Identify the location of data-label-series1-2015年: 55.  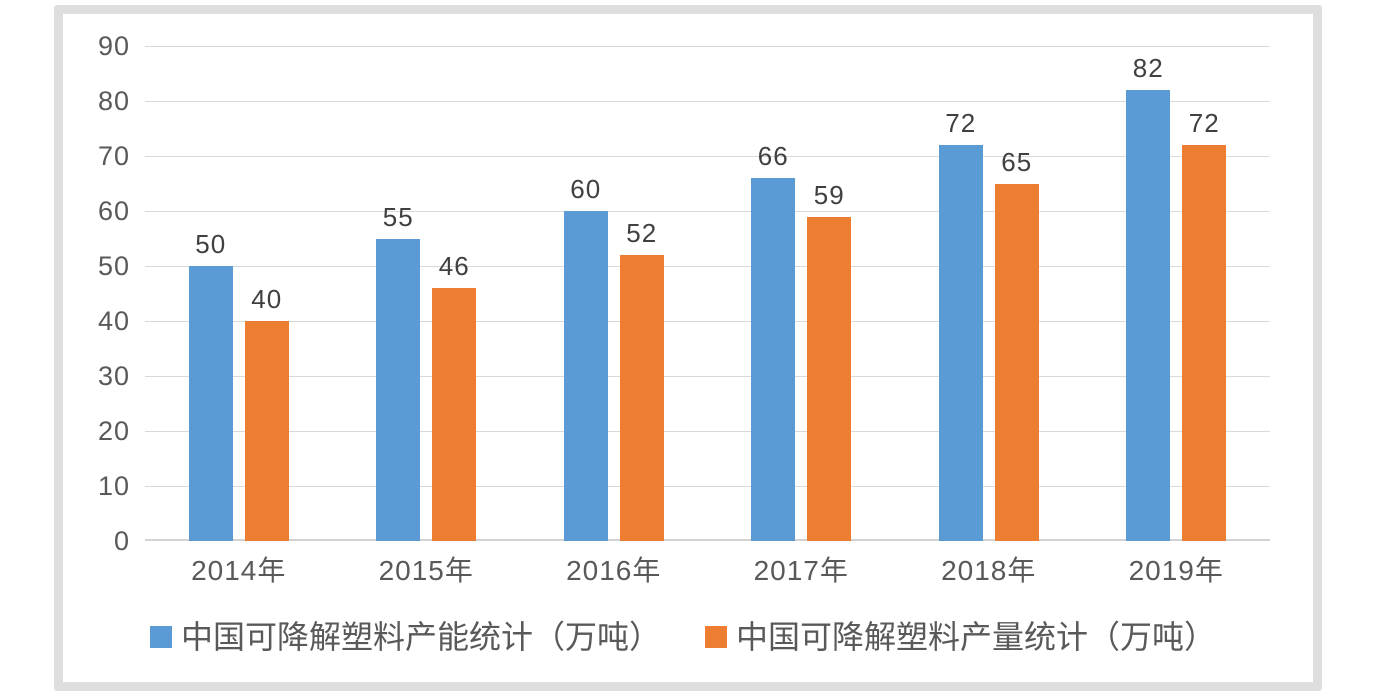
(398, 216).